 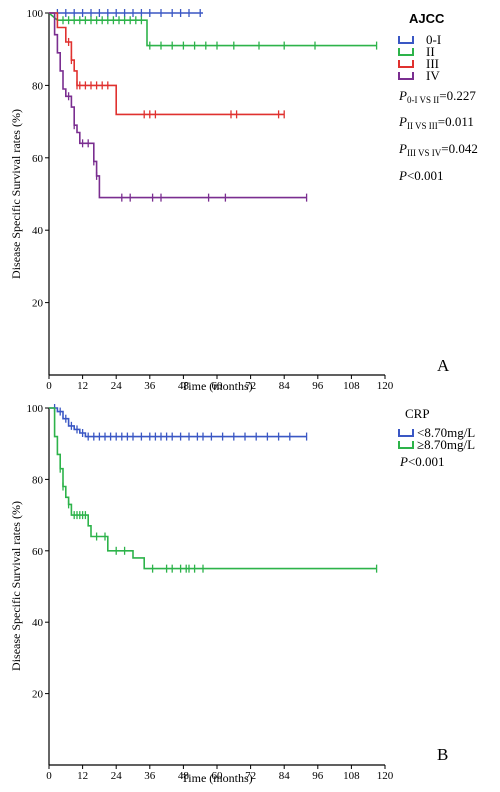 I want to click on panel-b-x-axis-label: Time (months), so click(x=216, y=778).